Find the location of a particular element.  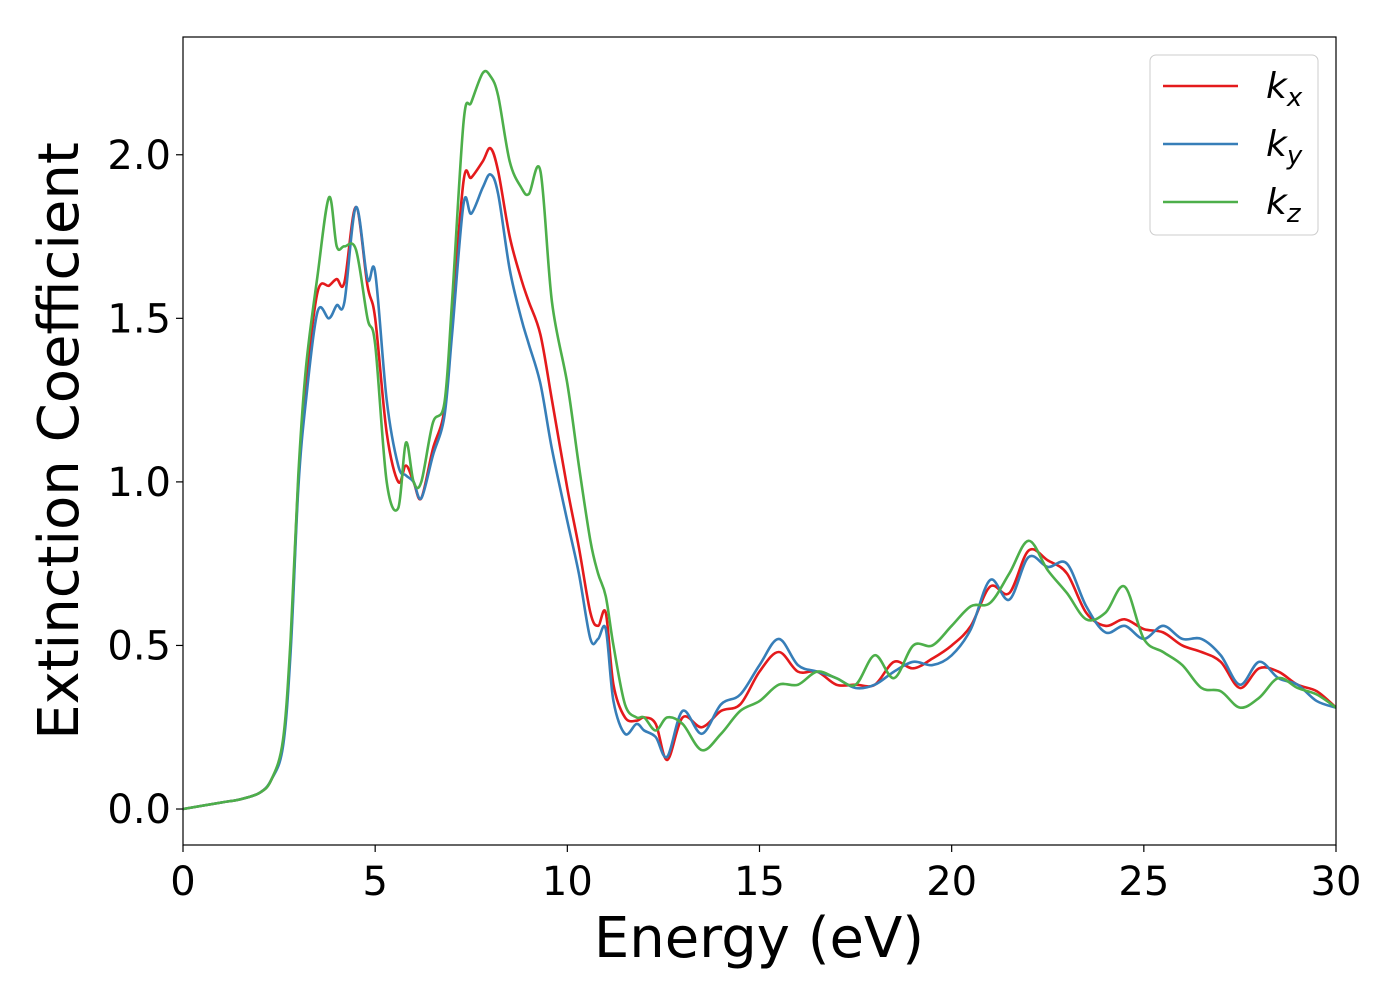

x-tick-label: 0 is located at coordinates (182, 882).